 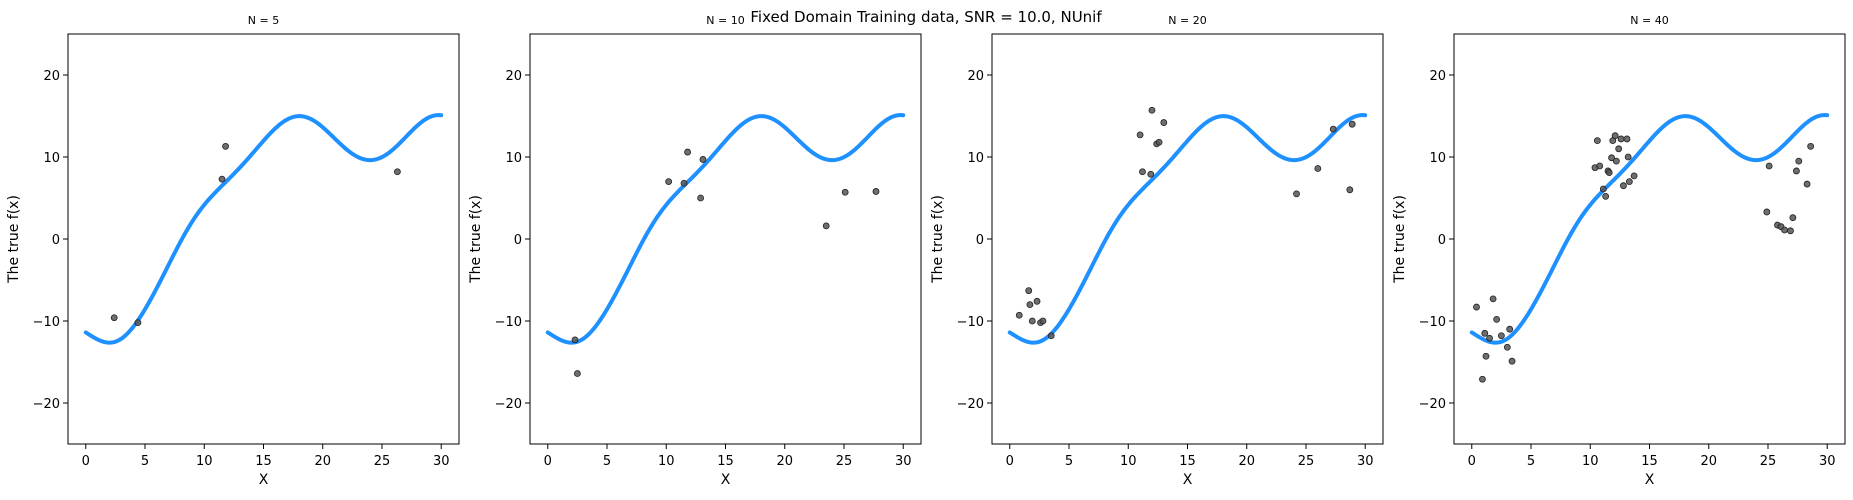 What do you see at coordinates (263, 20) in the screenshot?
I see `subplot-title: N = 5` at bounding box center [263, 20].